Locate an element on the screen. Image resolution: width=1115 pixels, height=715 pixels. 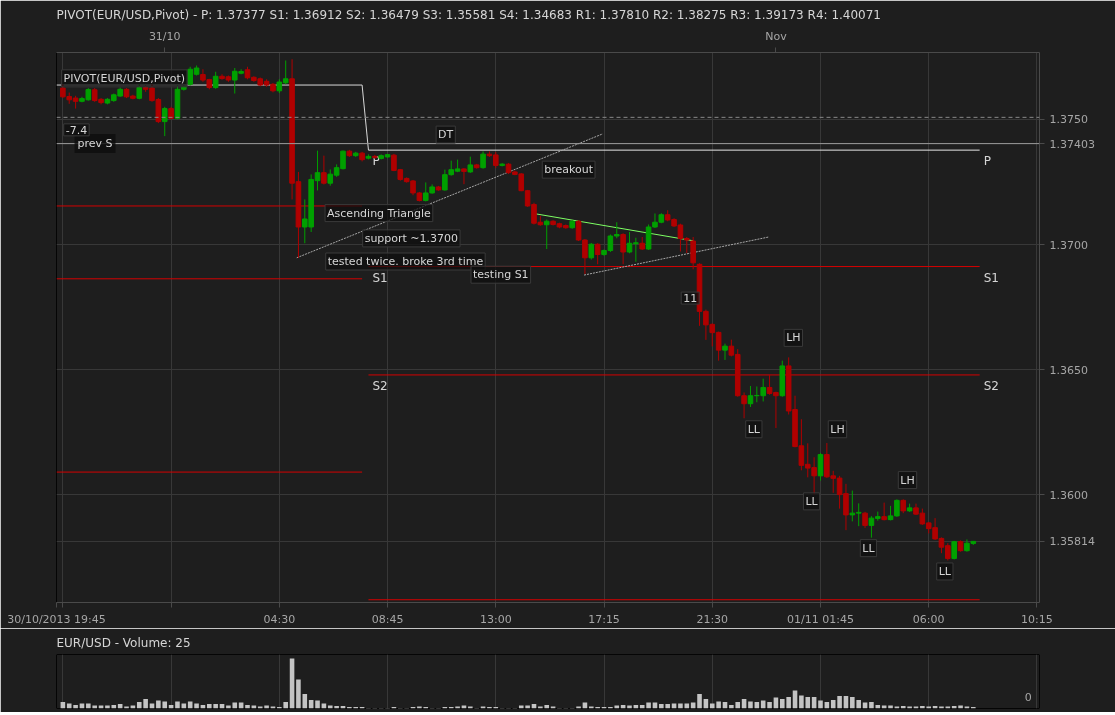
annotation: Ascending Triangle is located at coordinates (379, 213).